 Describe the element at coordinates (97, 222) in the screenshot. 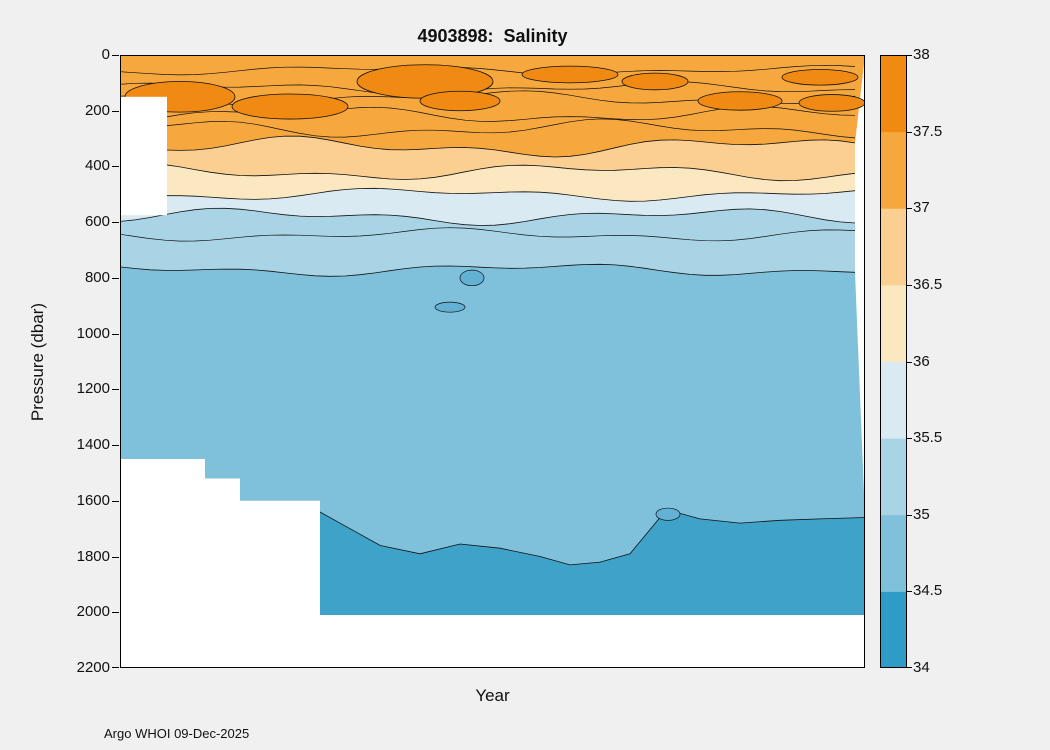

I see `y-tick-label: 600` at that location.